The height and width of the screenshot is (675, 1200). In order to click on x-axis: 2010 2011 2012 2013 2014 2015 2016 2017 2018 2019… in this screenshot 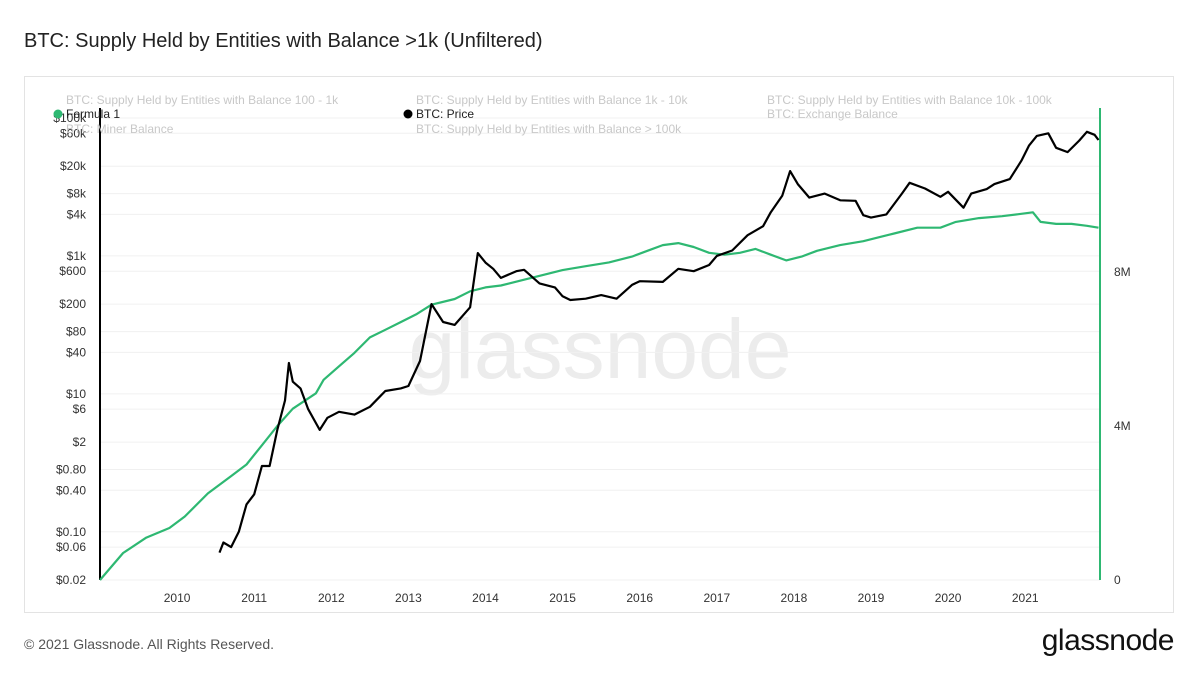, I will do `click(601, 598)`.